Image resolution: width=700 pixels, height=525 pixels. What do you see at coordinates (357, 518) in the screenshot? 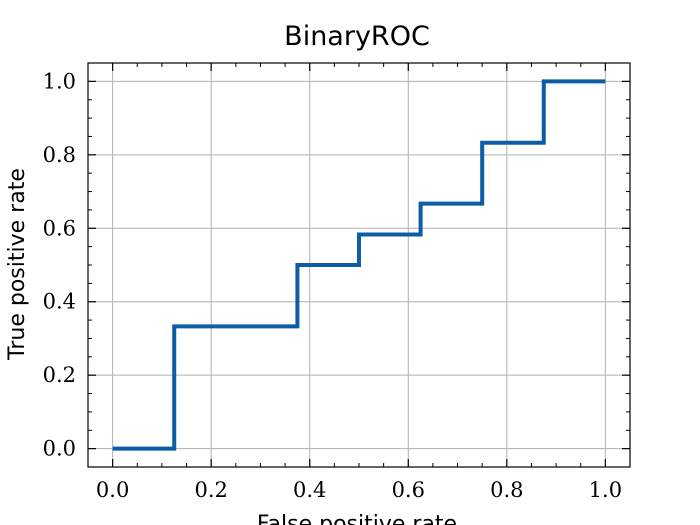
I see `x-axis-label: False positive rate` at bounding box center [357, 518].